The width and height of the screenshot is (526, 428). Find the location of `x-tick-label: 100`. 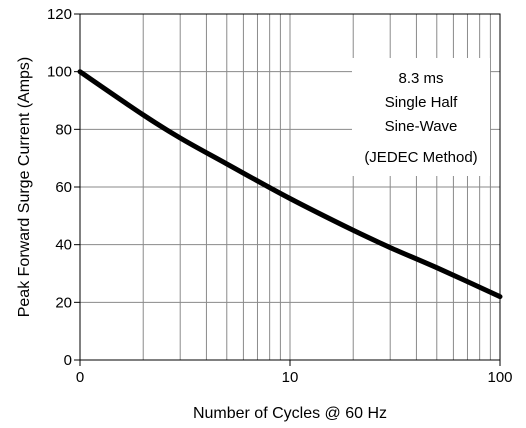

x-tick-label: 100 is located at coordinates (499, 377).